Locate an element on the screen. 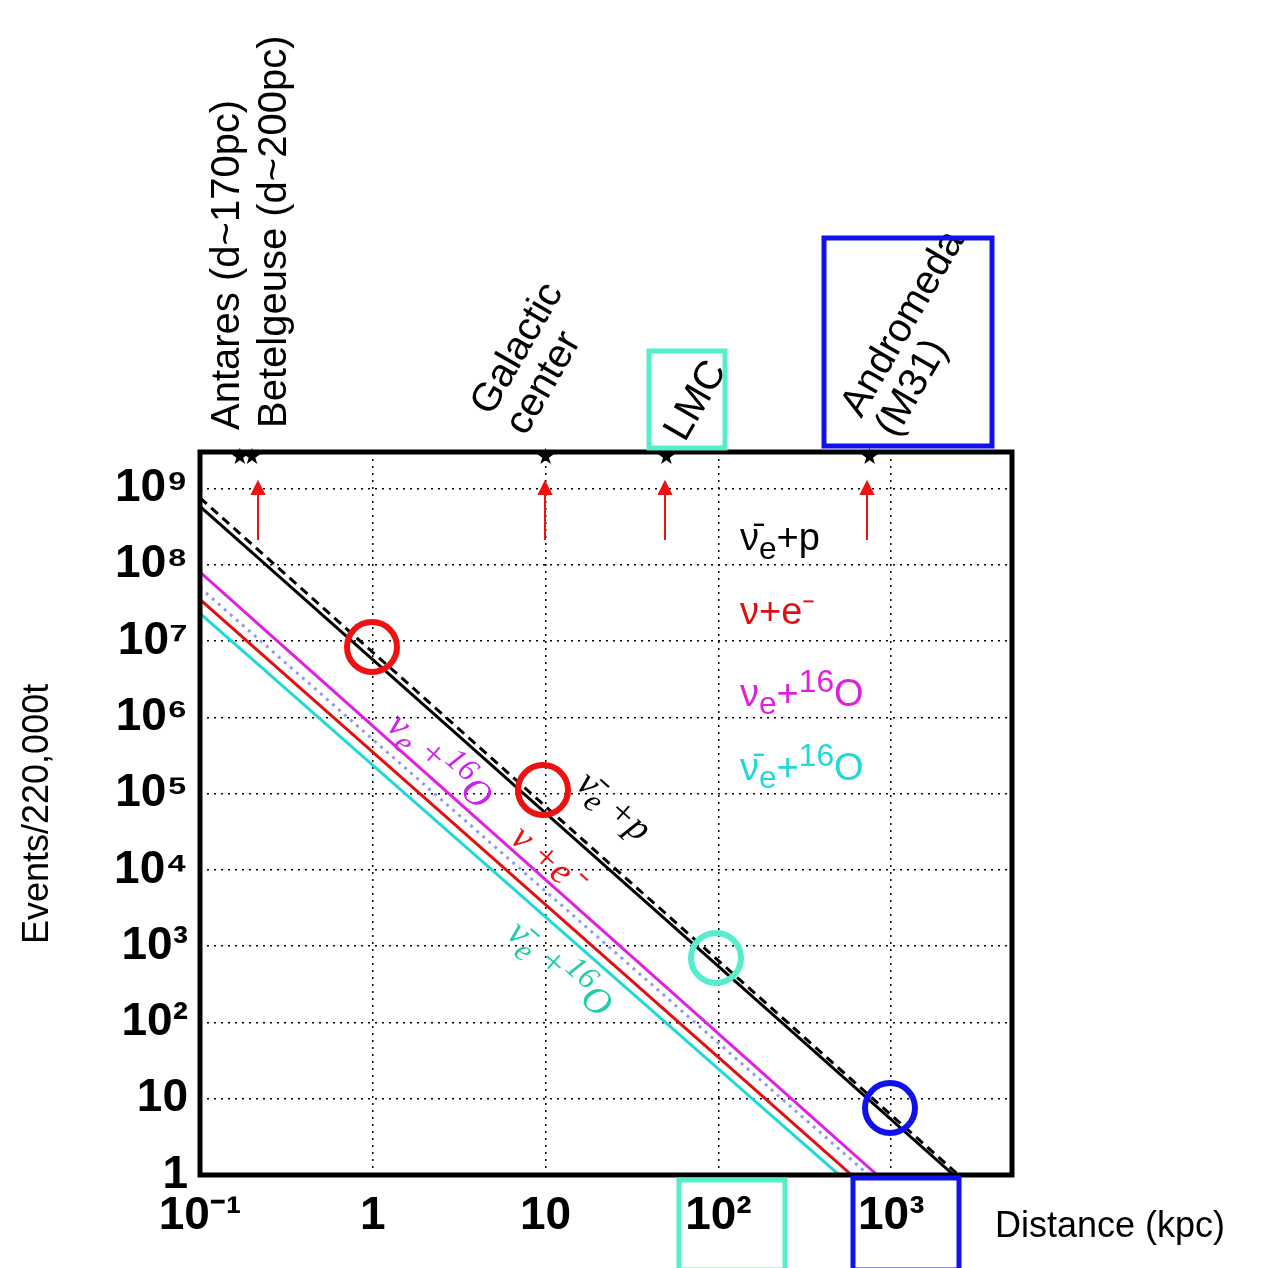 The width and height of the screenshot is (1271, 1268). text: ν$_{e}$+$^{16}$O is located at coordinates (802, 692).